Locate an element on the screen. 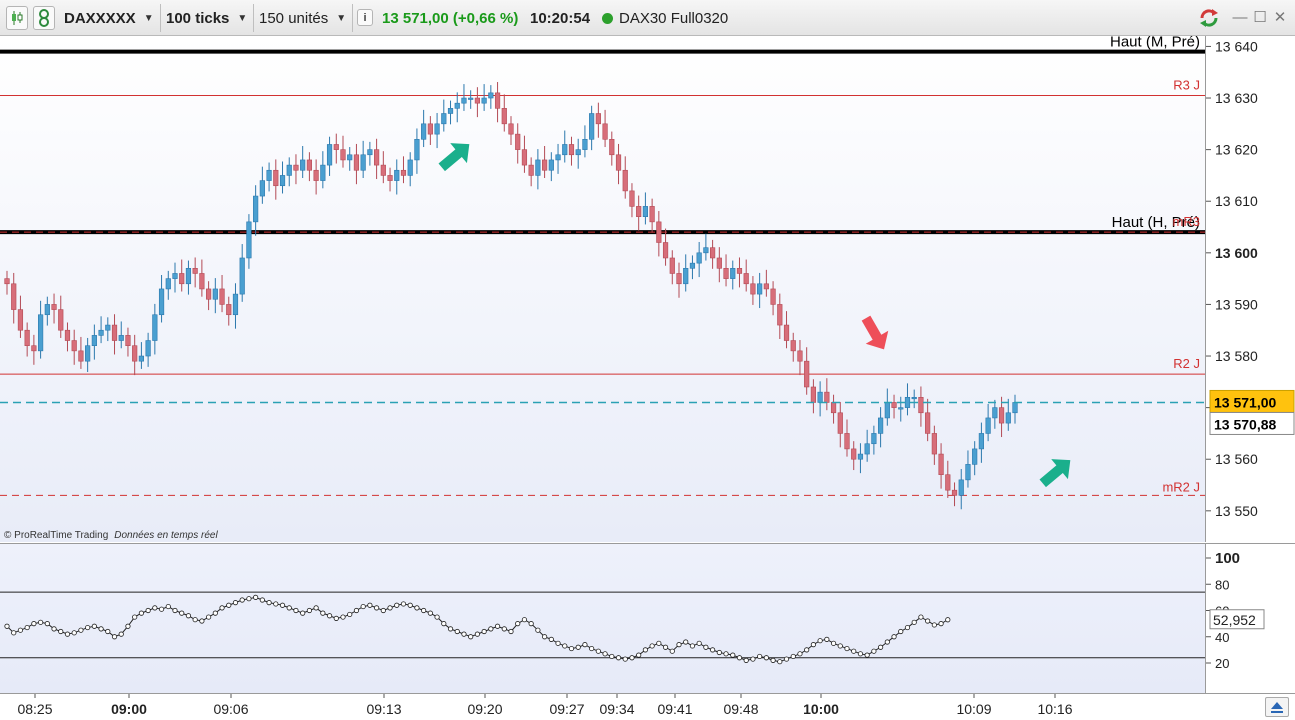 The height and width of the screenshot is (720, 1295). minimize-icon: — is located at coordinates (1240, 17).